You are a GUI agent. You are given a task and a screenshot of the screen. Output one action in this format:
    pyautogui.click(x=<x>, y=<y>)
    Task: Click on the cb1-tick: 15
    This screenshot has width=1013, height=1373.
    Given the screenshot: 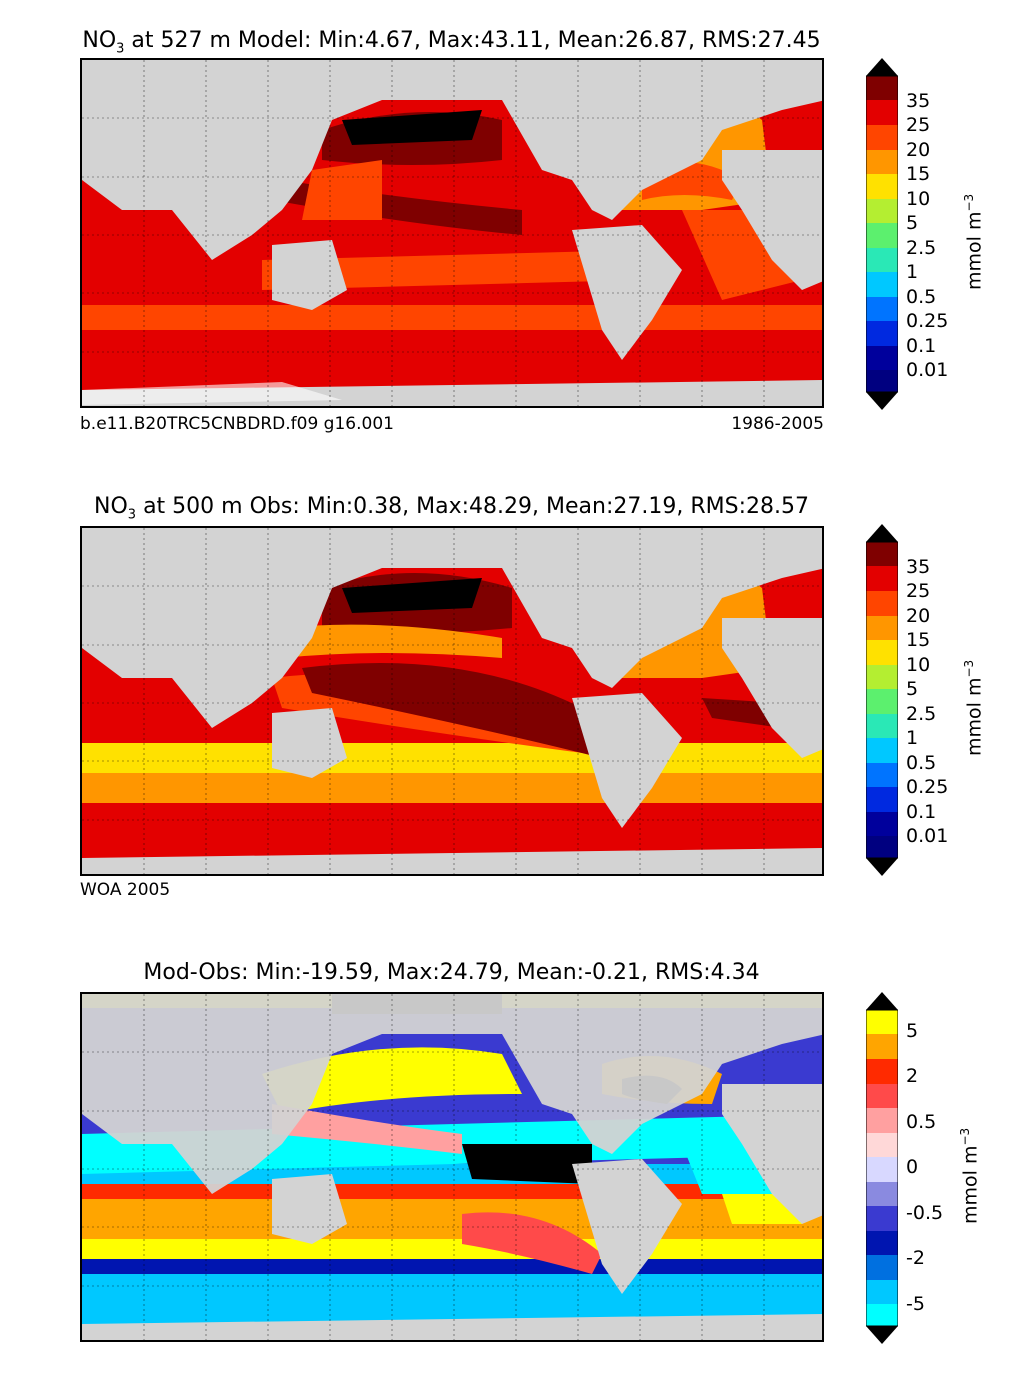 What is the action you would take?
    pyautogui.click(x=918, y=174)
    